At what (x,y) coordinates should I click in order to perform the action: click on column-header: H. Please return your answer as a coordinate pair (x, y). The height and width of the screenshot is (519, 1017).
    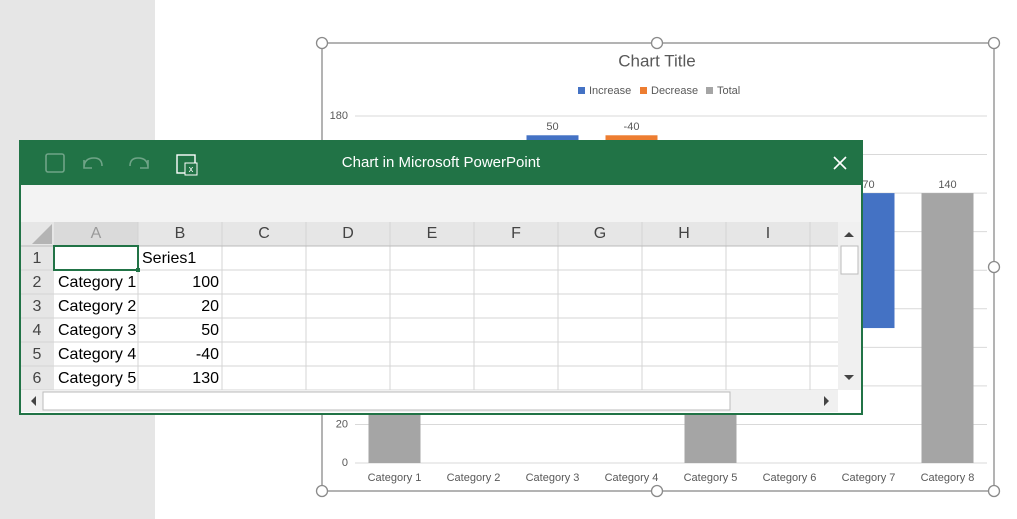
    Looking at the image, I should click on (684, 233).